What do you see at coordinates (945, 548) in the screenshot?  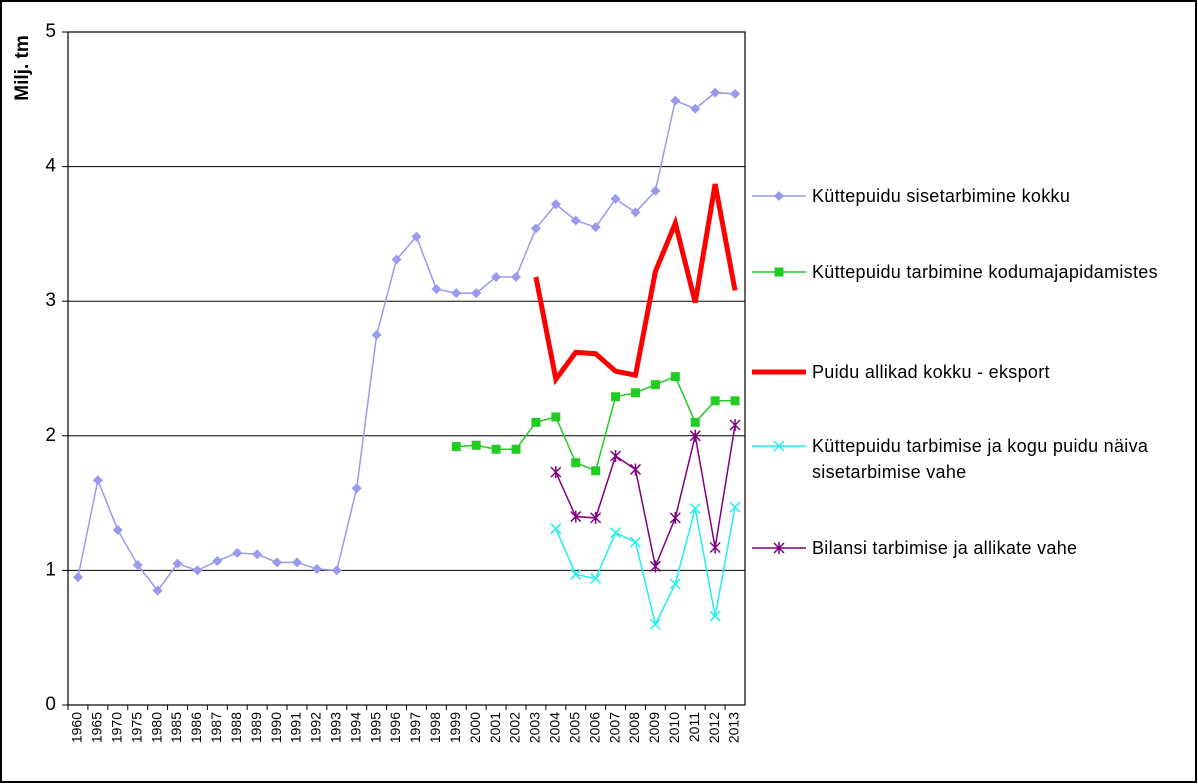 I see `legend-label: Bilansi tarbimise ja allikate vahe` at bounding box center [945, 548].